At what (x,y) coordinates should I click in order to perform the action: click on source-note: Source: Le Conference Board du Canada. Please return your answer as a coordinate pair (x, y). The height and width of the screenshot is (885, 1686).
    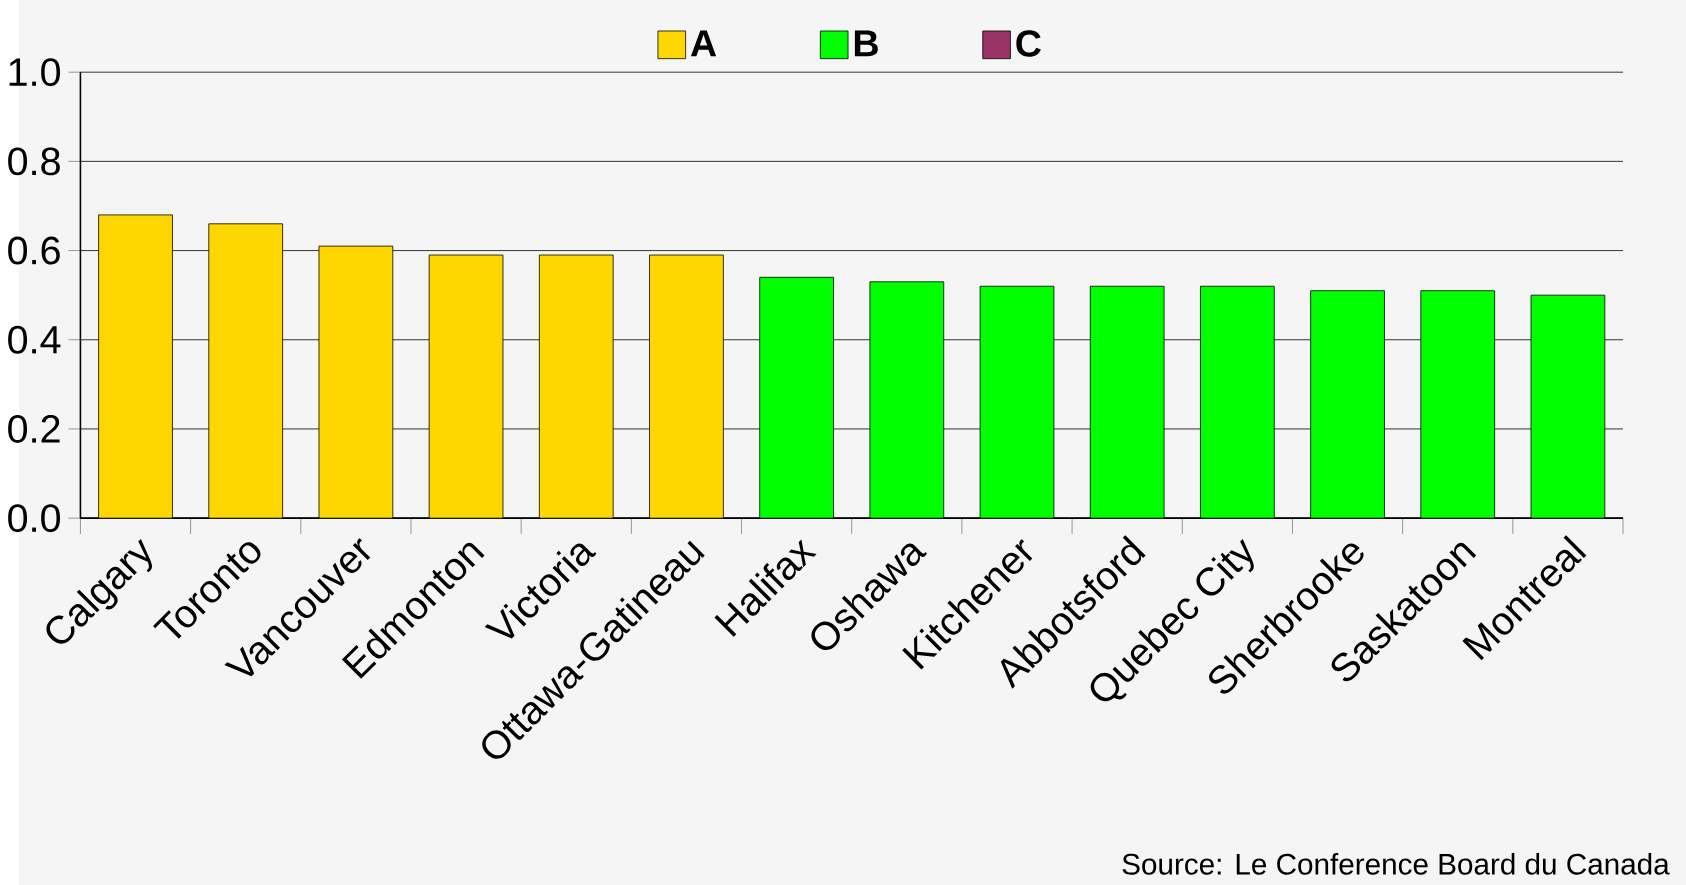
    Looking at the image, I should click on (1396, 863).